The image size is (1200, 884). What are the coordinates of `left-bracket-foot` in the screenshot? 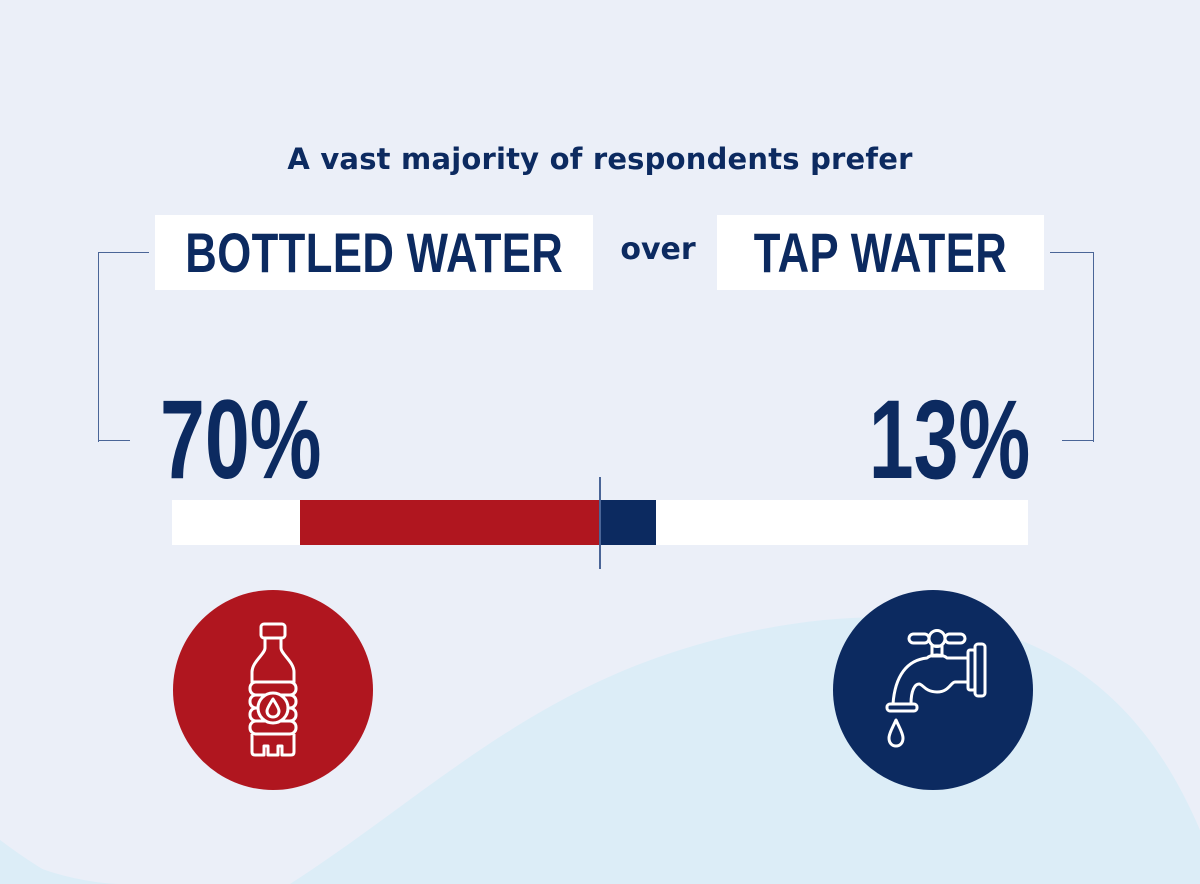 It's located at (114, 440).